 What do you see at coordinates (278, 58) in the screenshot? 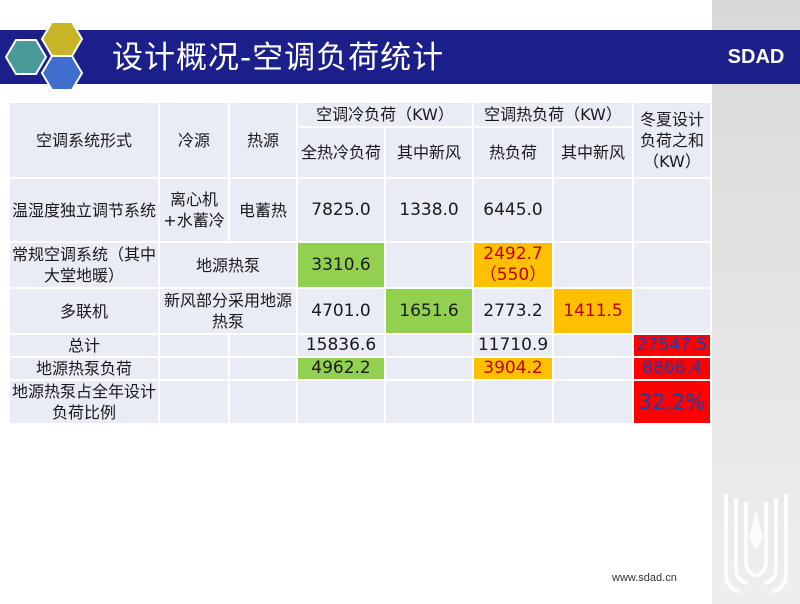
I see `page-title: 设计概况-空调负荷统计` at bounding box center [278, 58].